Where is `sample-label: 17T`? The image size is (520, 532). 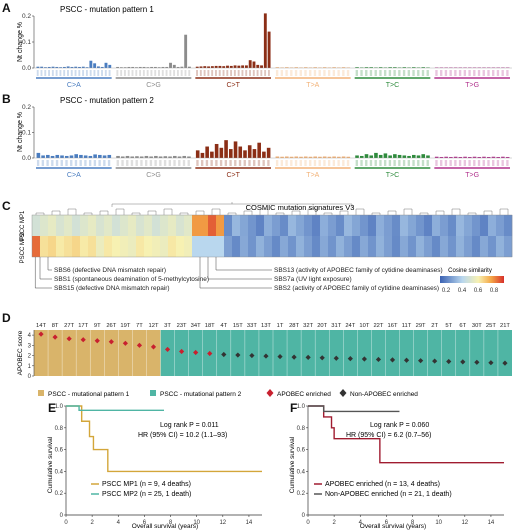
sample-label: 17T is located at coordinates (83, 326).